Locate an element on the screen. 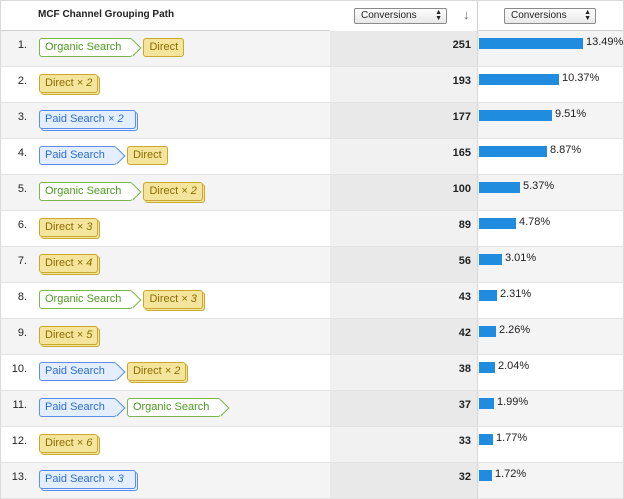 Image resolution: width=624 pixels, height=499 pixels. percent-value: 13.49% is located at coordinates (605, 42).